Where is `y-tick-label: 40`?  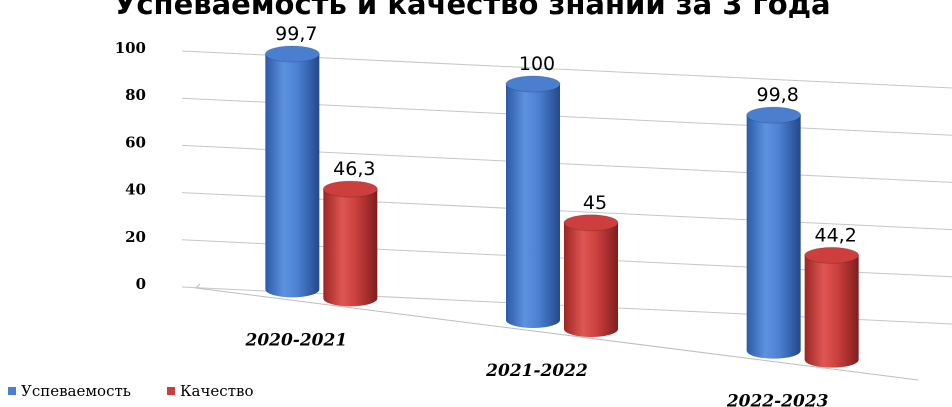 y-tick-label: 40 is located at coordinates (135, 190).